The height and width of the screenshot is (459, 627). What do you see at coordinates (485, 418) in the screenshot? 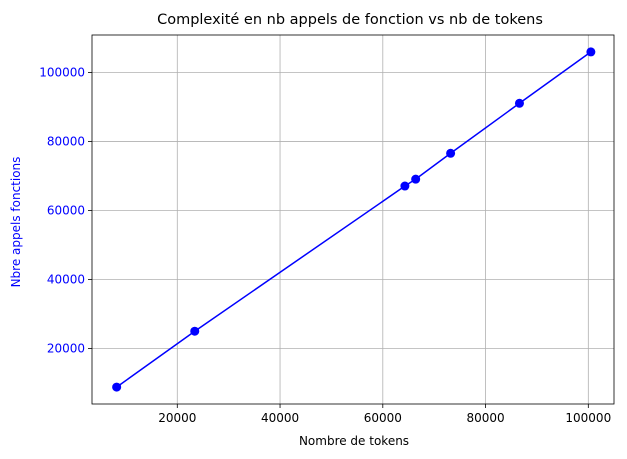
I see `x-tick-label: 80000` at bounding box center [485, 418].